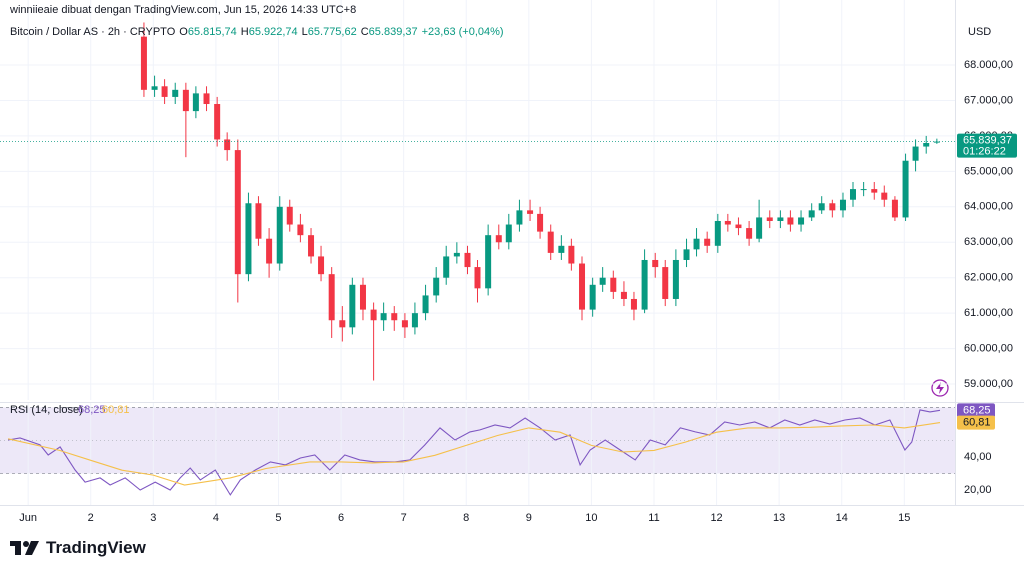 This screenshot has height=572, width=1024. I want to click on y-tick-label: 64.000,00, so click(988, 207).